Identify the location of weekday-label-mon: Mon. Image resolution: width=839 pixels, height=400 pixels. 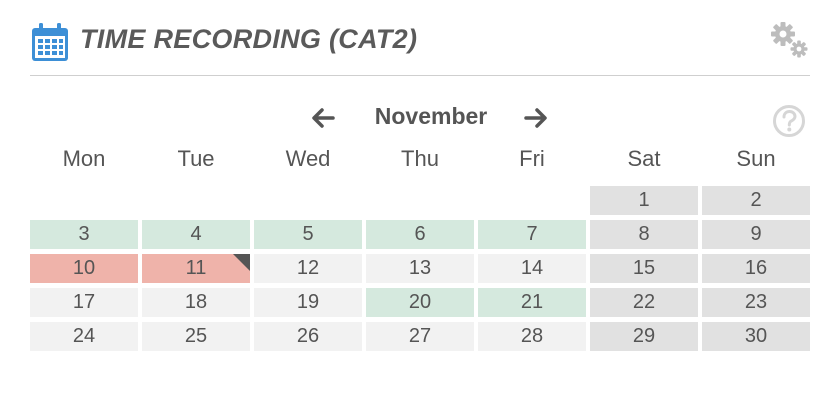
(84, 158).